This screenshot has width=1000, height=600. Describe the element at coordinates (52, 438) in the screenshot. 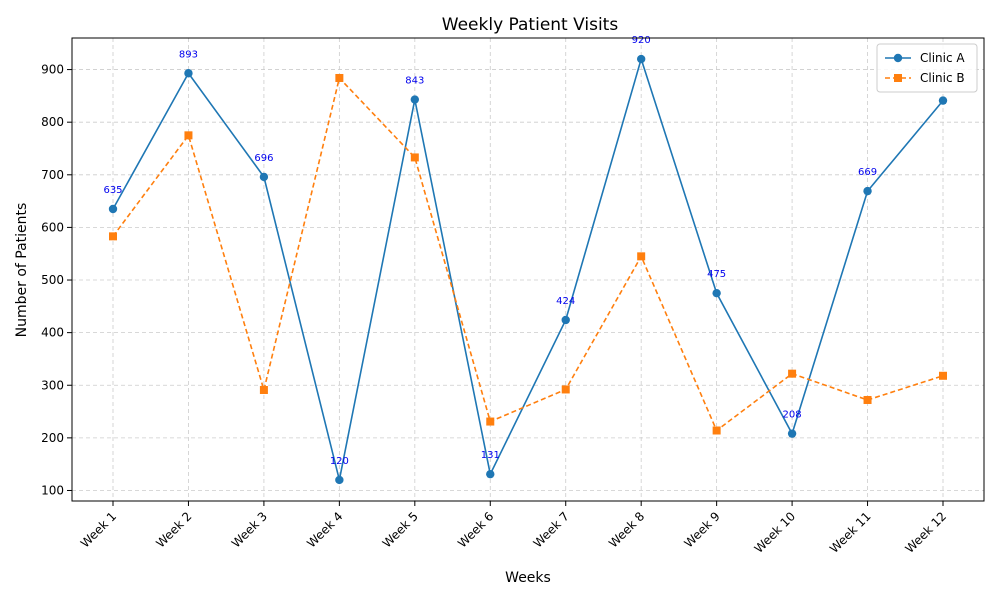

I see `y-tick-label: 200` at that location.